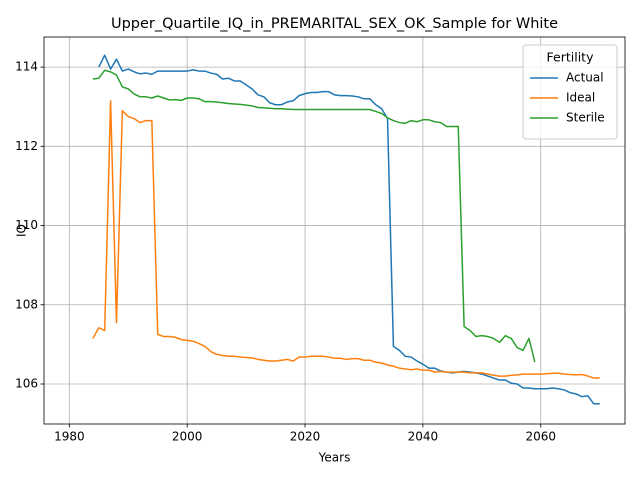 The width and height of the screenshot is (640, 480). Describe the element at coordinates (305, 437) in the screenshot. I see `x-tick-label: 2020` at that location.